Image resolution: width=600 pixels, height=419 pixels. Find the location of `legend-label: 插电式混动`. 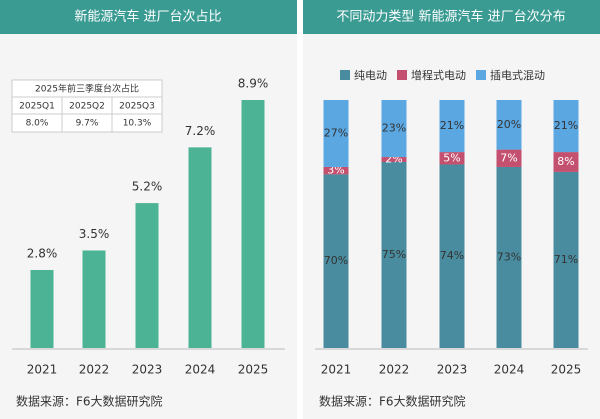

legend-label: 插电式混动 is located at coordinates (517, 75).